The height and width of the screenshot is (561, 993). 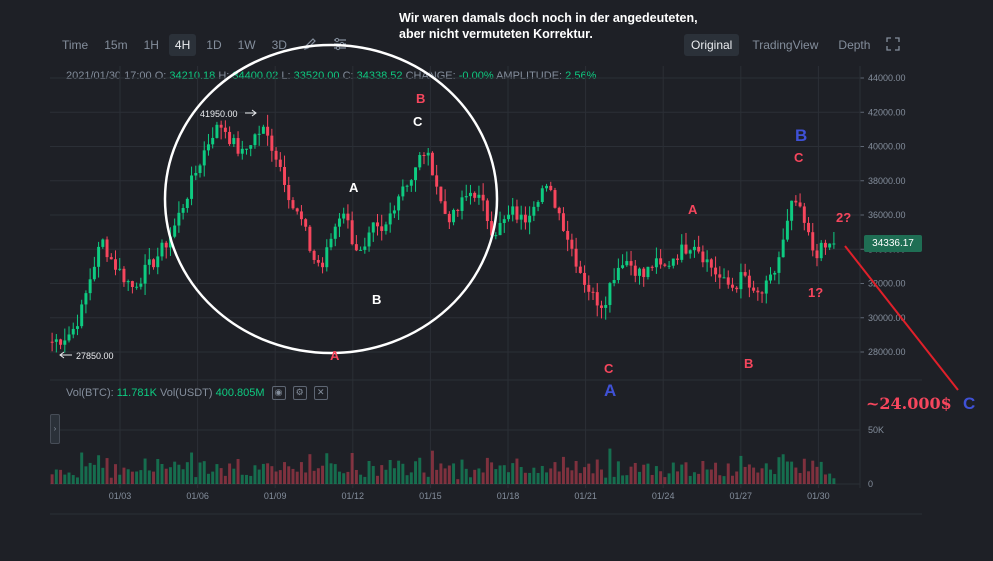 I want to click on time-label: Time, so click(x=75, y=45).